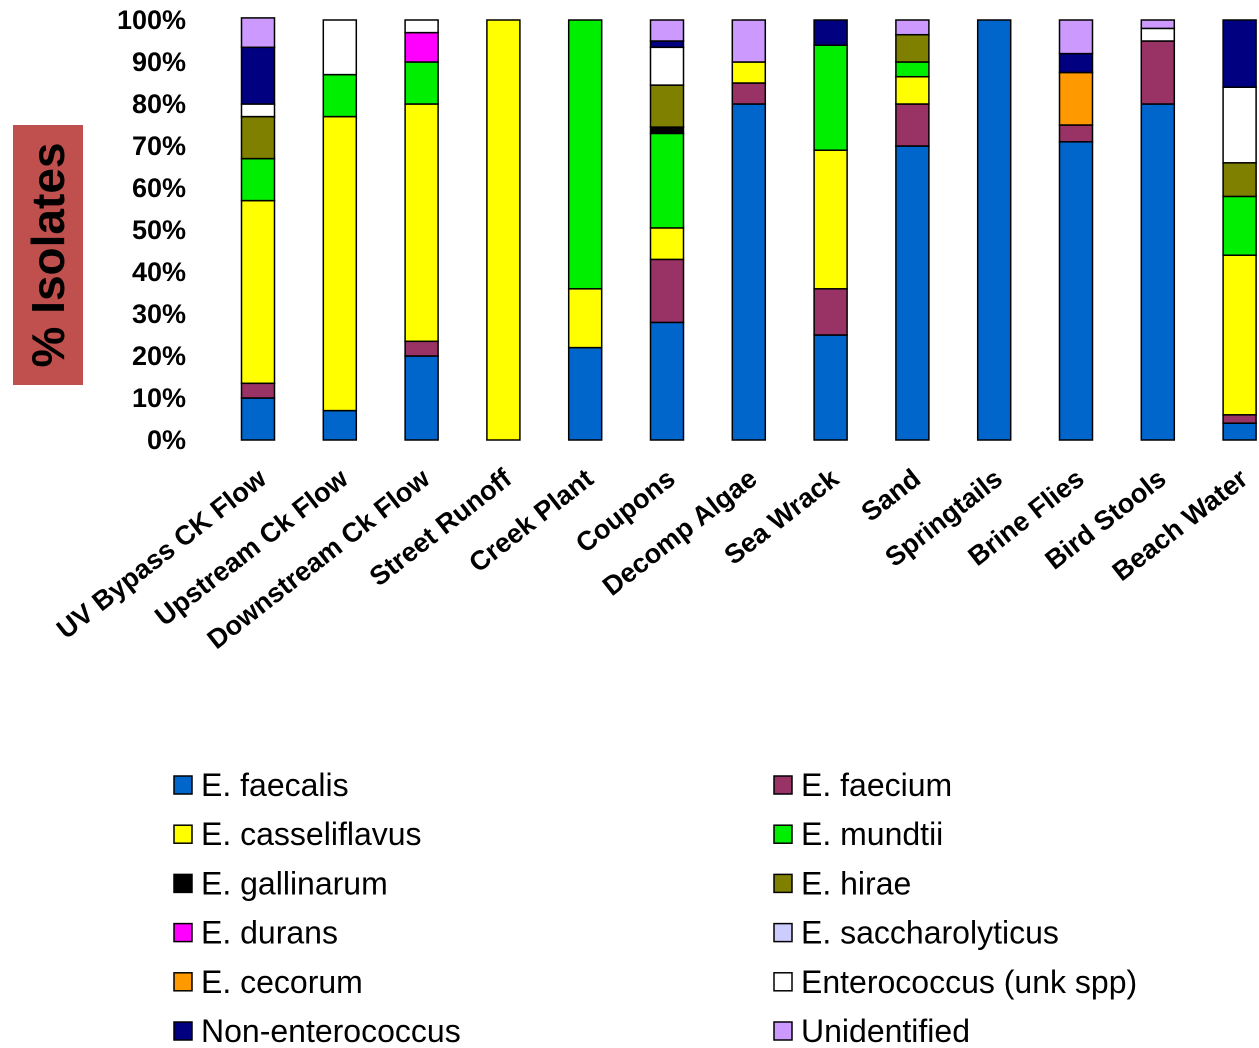 The width and height of the screenshot is (1259, 1048). What do you see at coordinates (159, 104) in the screenshot?
I see `y-tick-label: 80%` at bounding box center [159, 104].